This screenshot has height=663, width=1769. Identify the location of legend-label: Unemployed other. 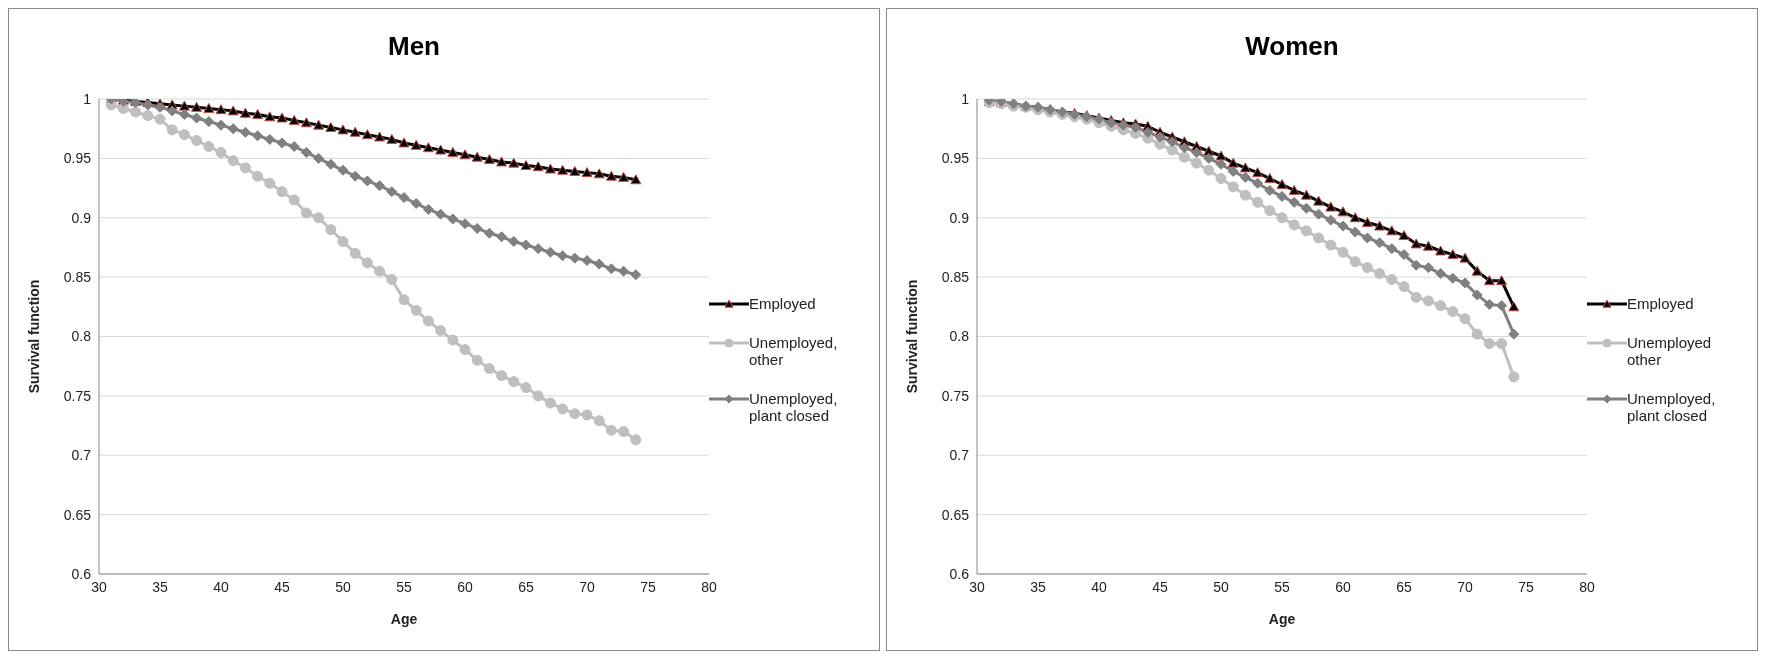
(1670, 350).